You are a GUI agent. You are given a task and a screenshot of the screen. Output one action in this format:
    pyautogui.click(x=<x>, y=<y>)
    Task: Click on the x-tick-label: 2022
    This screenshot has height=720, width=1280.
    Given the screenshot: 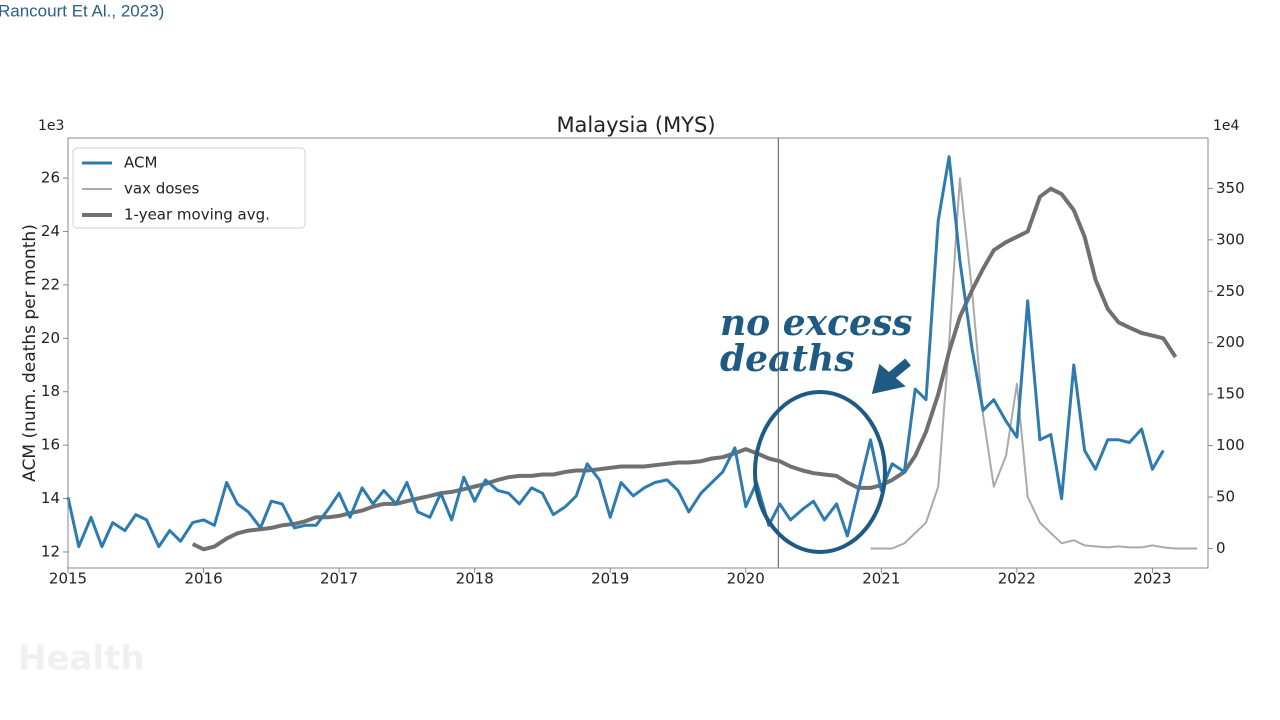 What is the action you would take?
    pyautogui.click(x=1017, y=579)
    